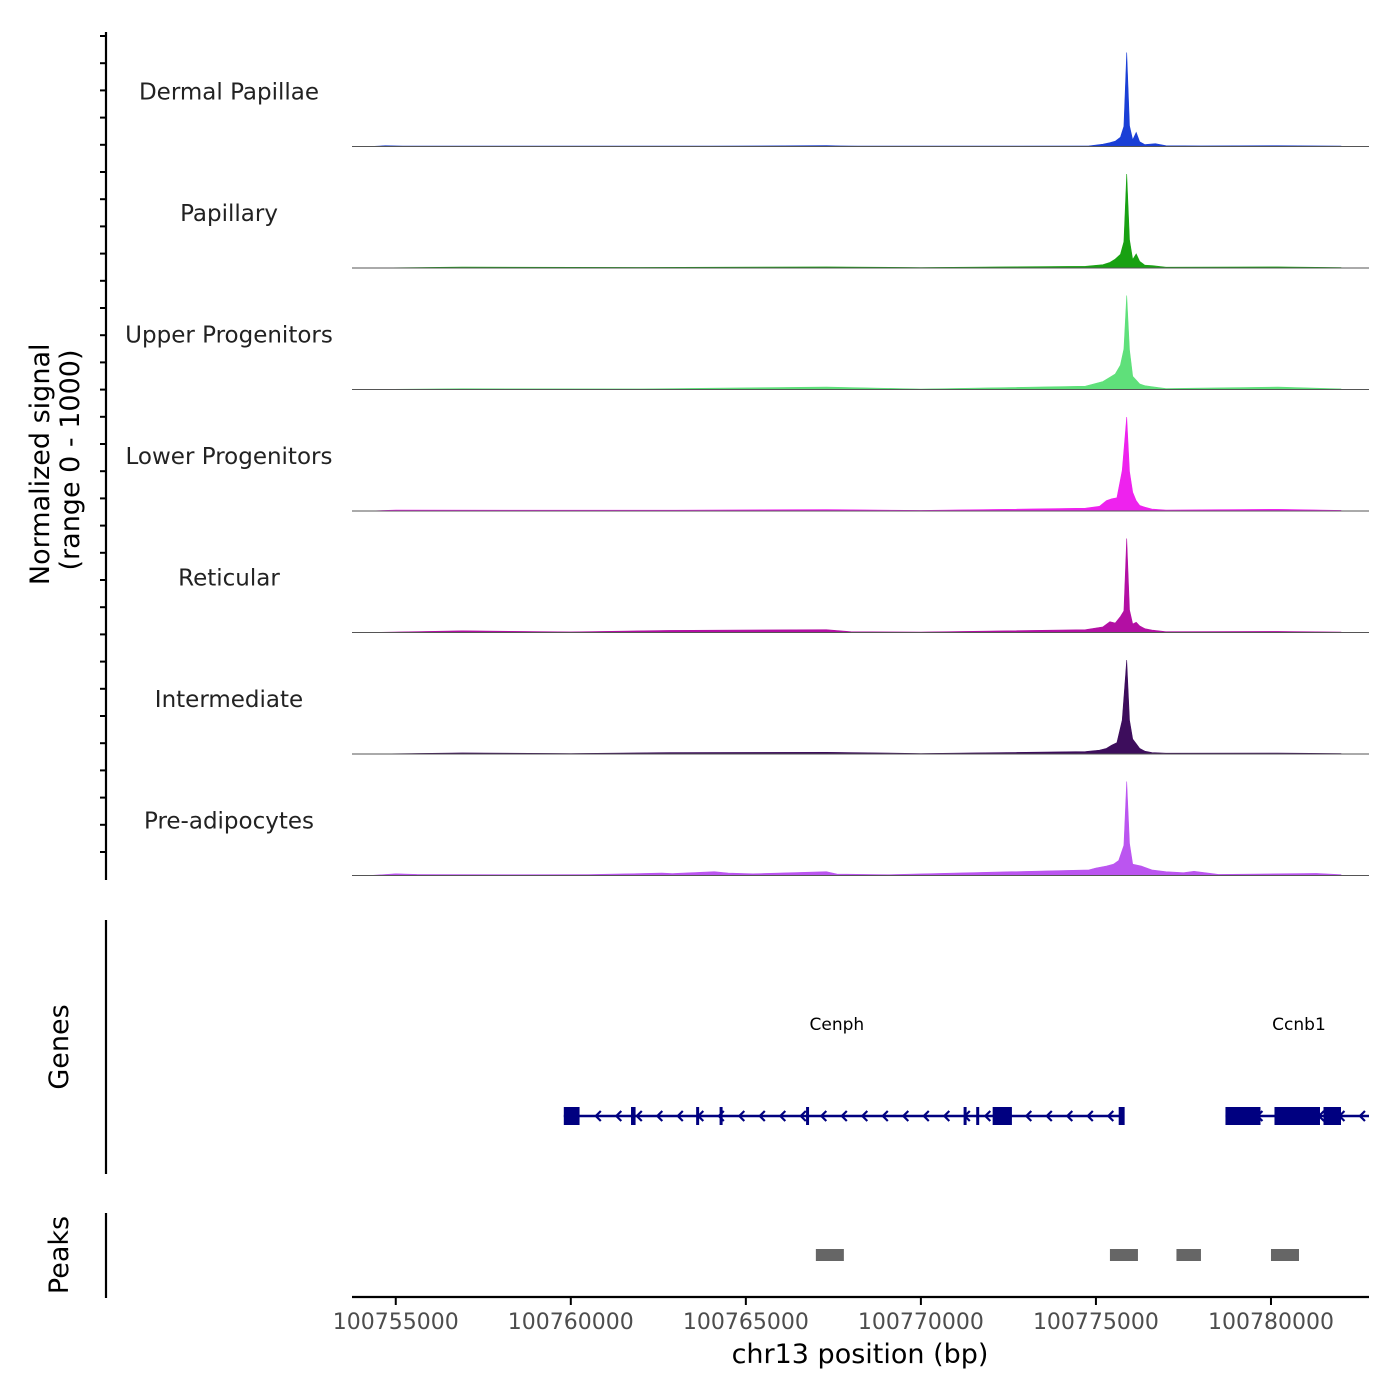  I want to click on gene-cenph: Cenph, so click(844, 1070).